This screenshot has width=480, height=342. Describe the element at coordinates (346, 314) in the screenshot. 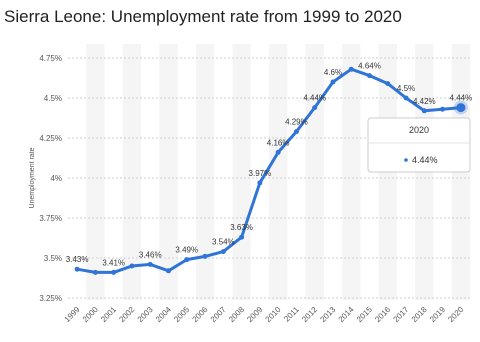

I see `x-tick-label: 2014` at that location.